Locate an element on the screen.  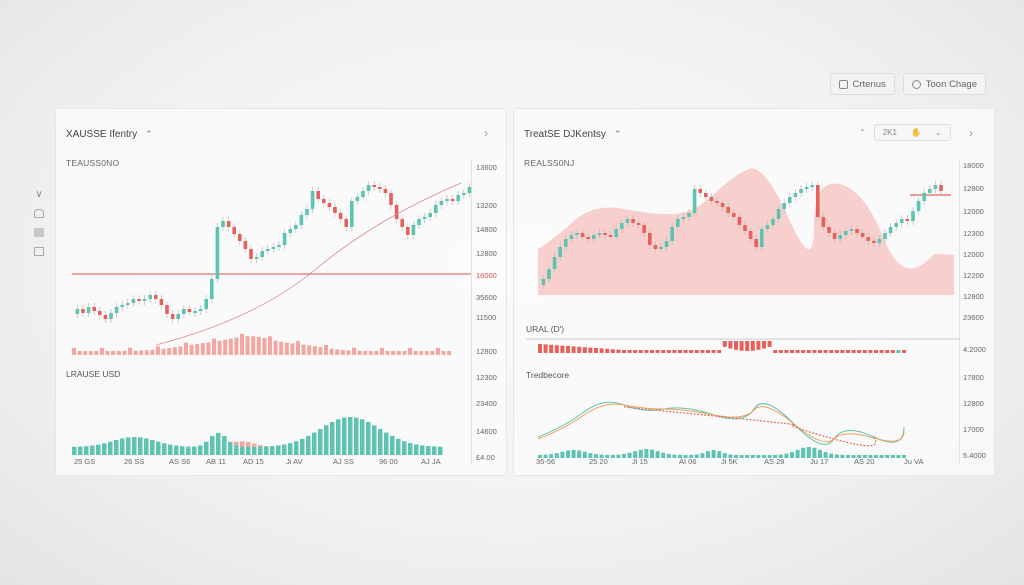
chart-controls: ⌃ 2K1 ✋ ⌄ is located at coordinates (905, 132).